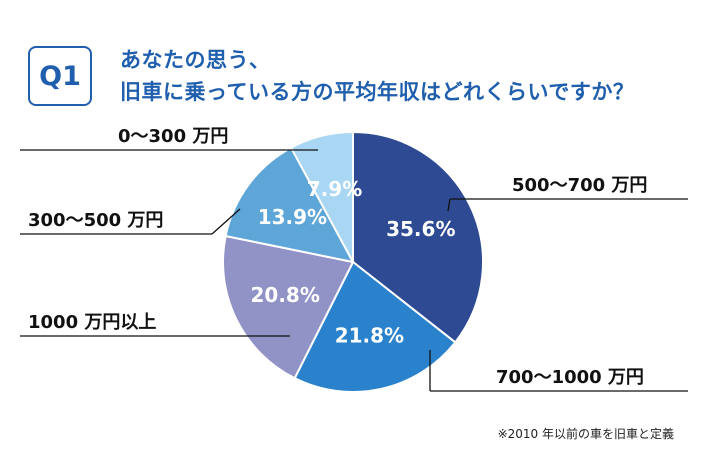 Image resolution: width=710 pixels, height=474 pixels. What do you see at coordinates (369, 336) in the screenshot?
I see `slice-value-label: 21.8%` at bounding box center [369, 336].